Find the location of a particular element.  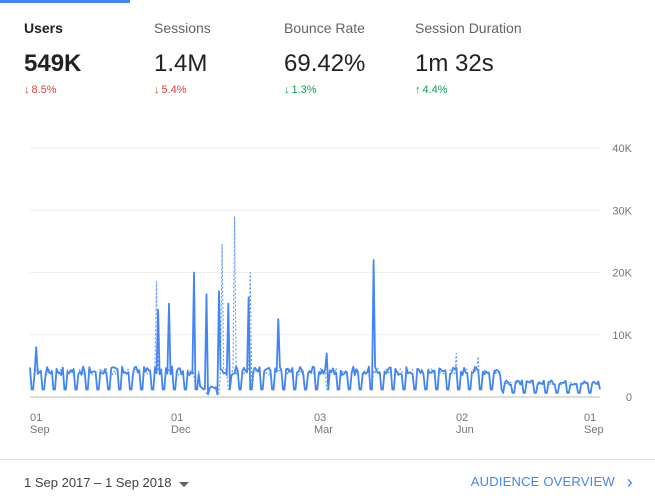

chevron-right-icon: › is located at coordinates (629, 481).